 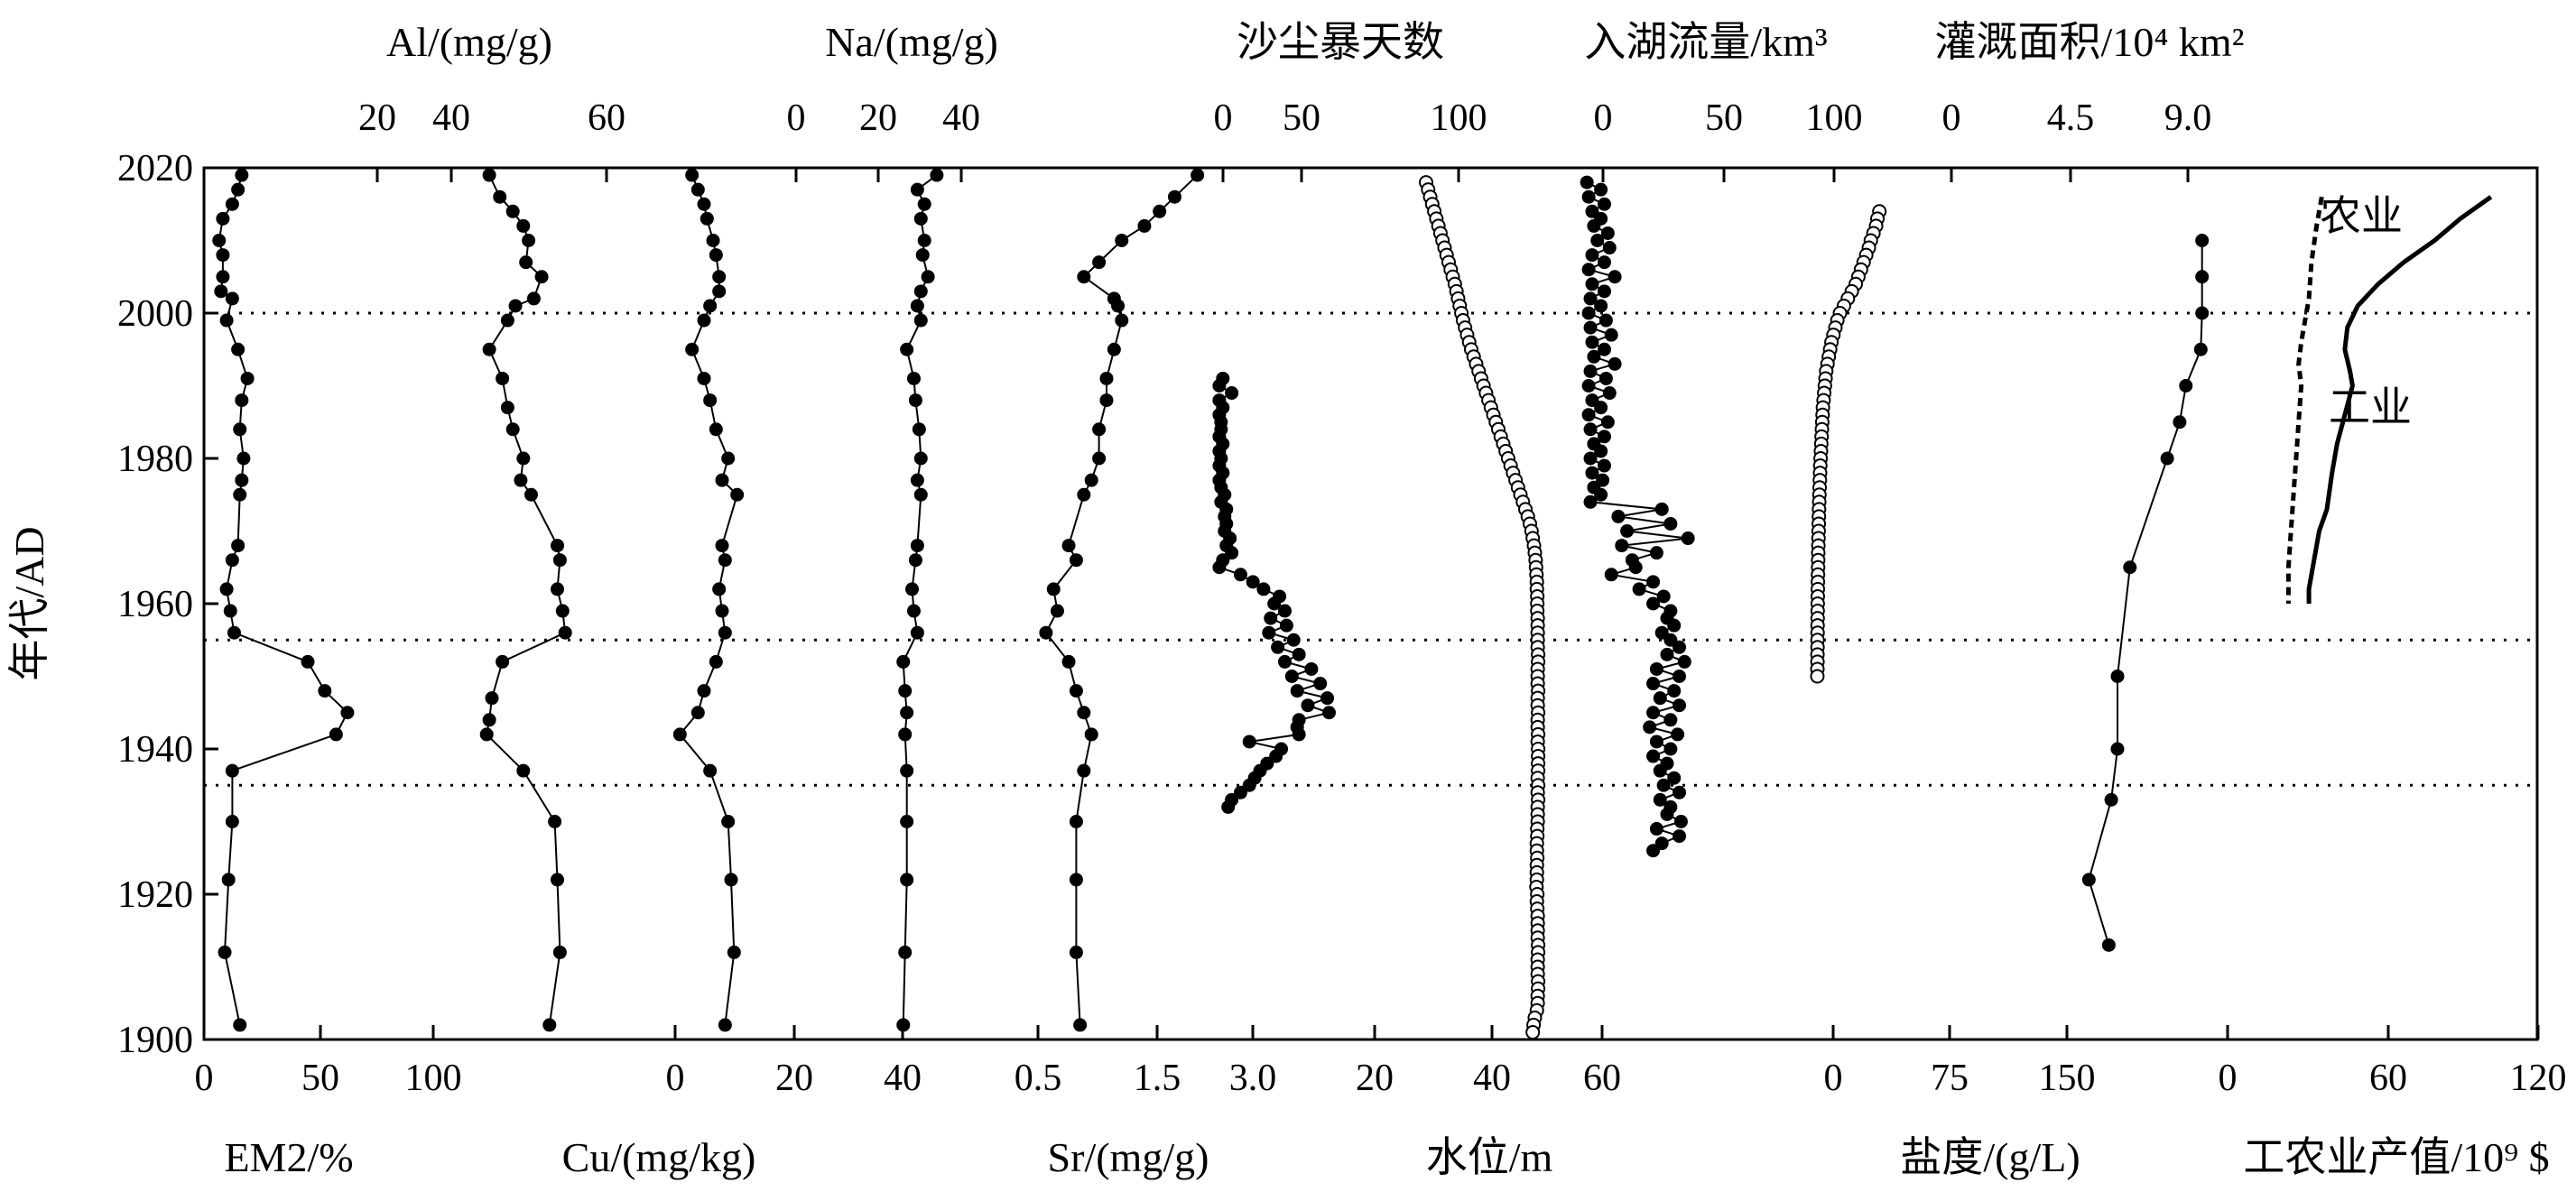 What do you see at coordinates (659, 1157) in the screenshot?
I see `bottom-axis-title: Cu/(mg/kg)` at bounding box center [659, 1157].